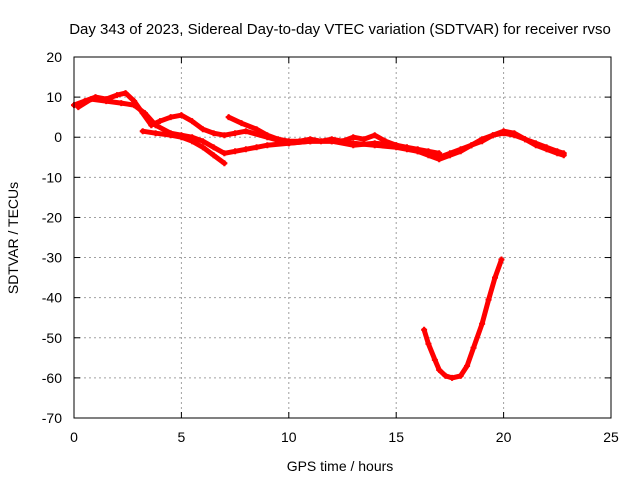 The height and width of the screenshot is (480, 640). I want to click on x-axis-label: GPS time / hours, so click(340, 466).